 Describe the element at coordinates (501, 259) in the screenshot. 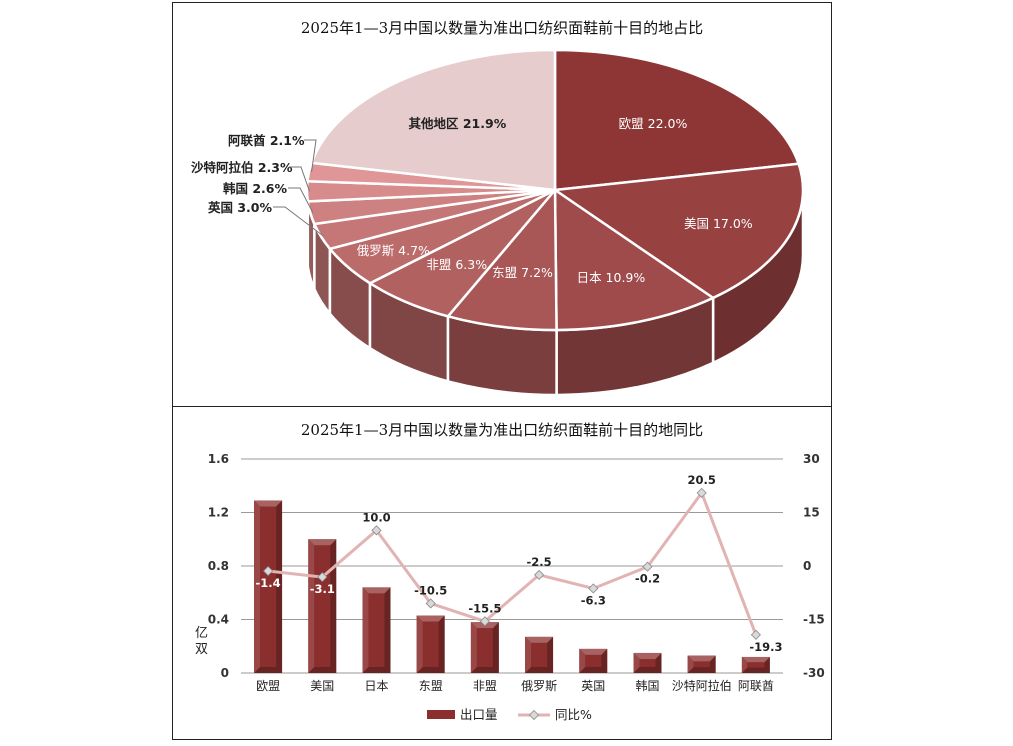

I see `pie-slice-东盟` at that location.